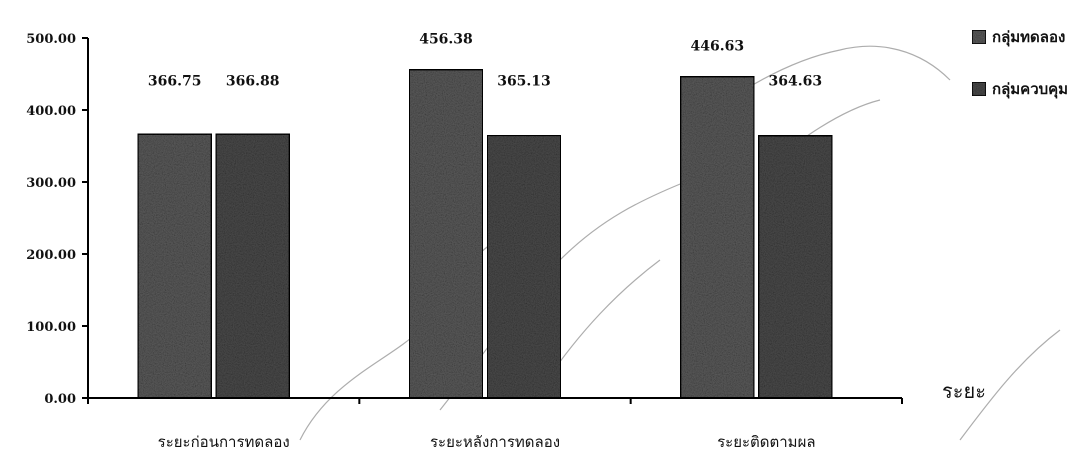  Describe the element at coordinates (964, 391) in the screenshot. I see `x-axis-title: ระยะ` at that location.